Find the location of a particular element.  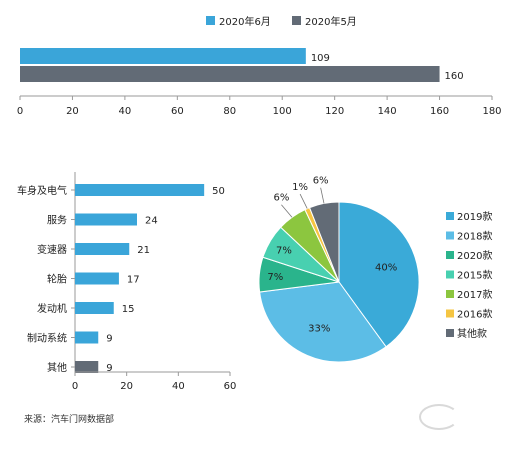

legend-label: 2018款 is located at coordinates (474, 236).